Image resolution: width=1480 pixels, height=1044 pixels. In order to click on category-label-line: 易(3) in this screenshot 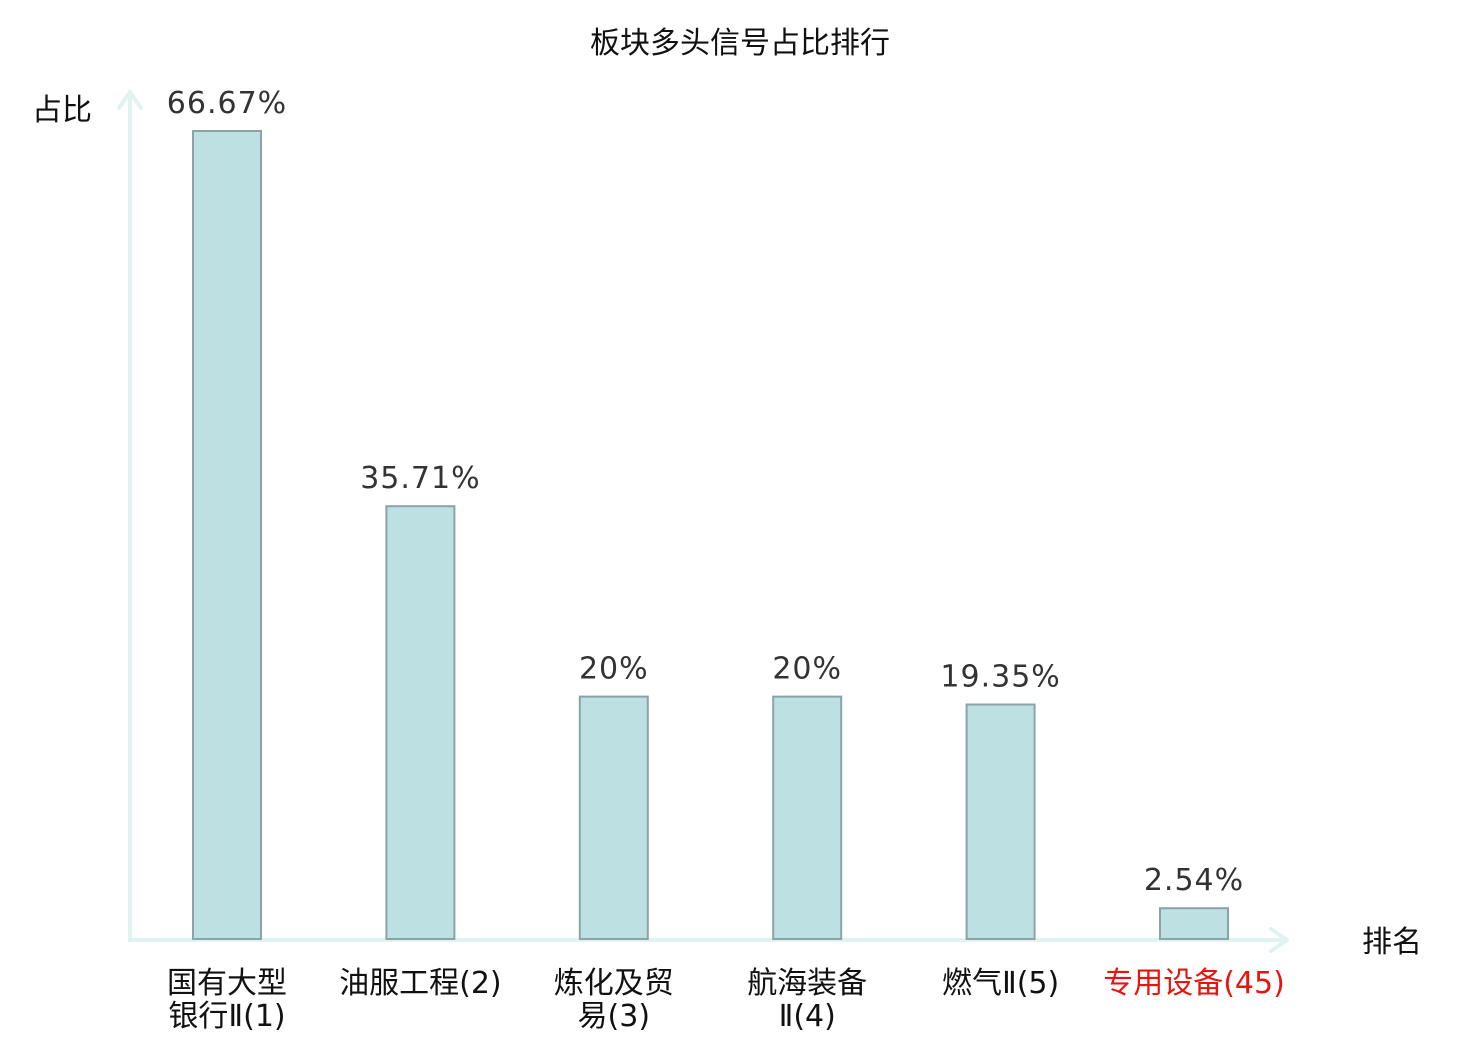, I will do `click(614, 1016)`.